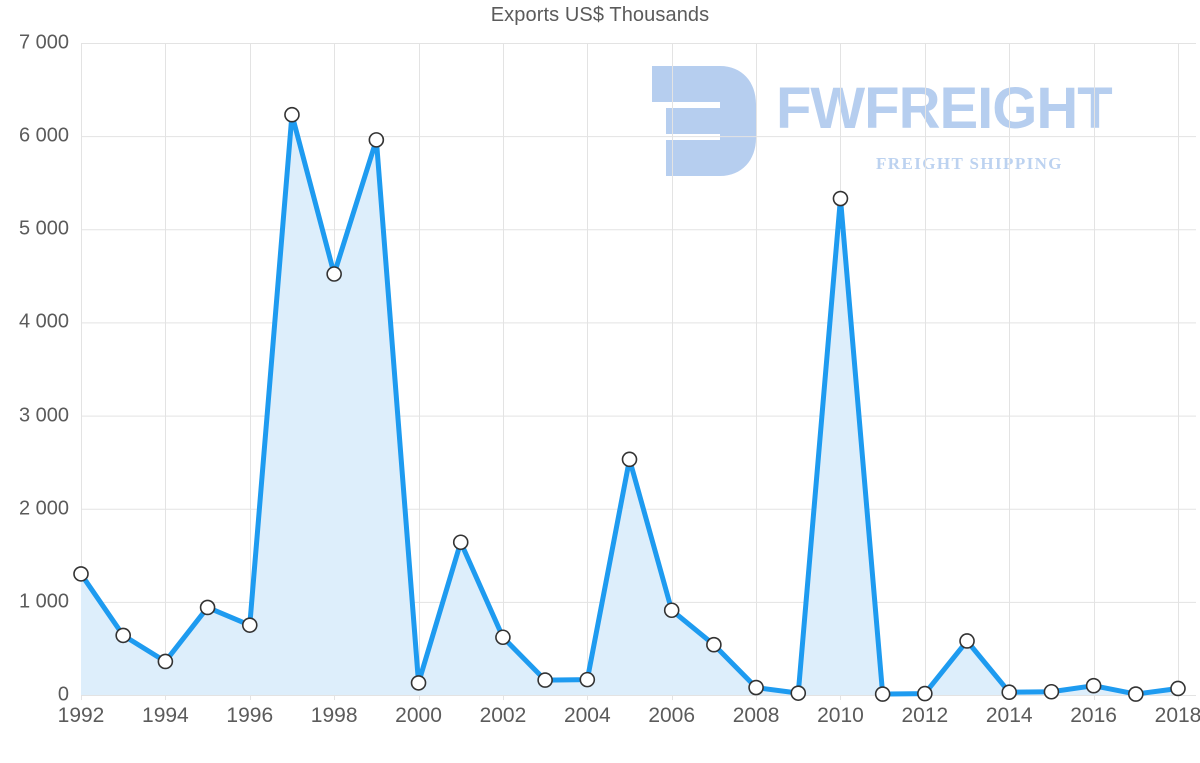  Describe the element at coordinates (165, 715) in the screenshot. I see `x-axis-tick-label: 1994` at that location.